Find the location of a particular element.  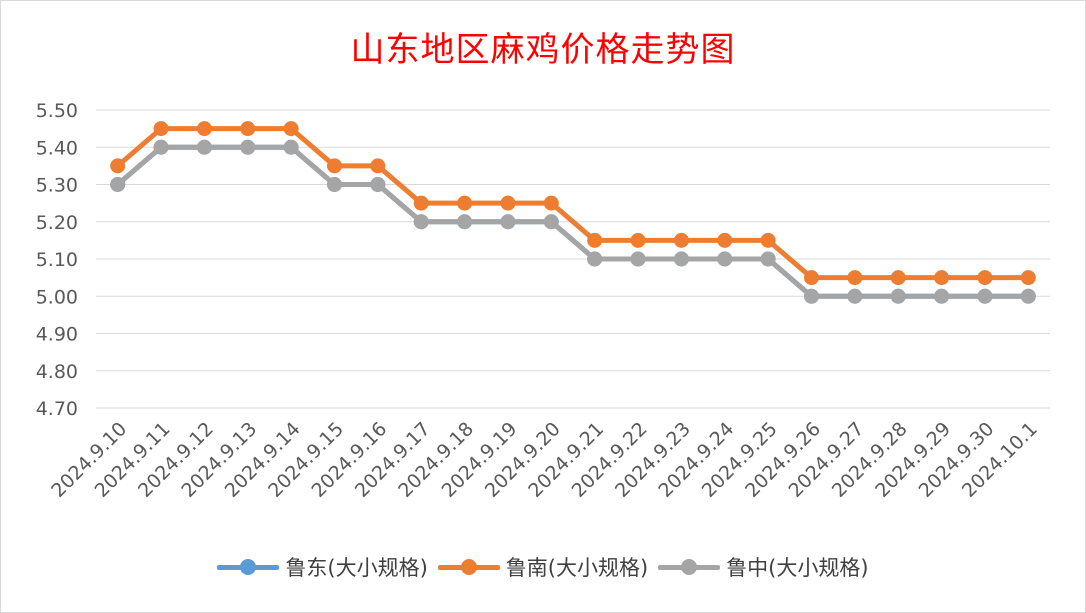

legend-label: 鲁南(大小规格) is located at coordinates (577, 568).